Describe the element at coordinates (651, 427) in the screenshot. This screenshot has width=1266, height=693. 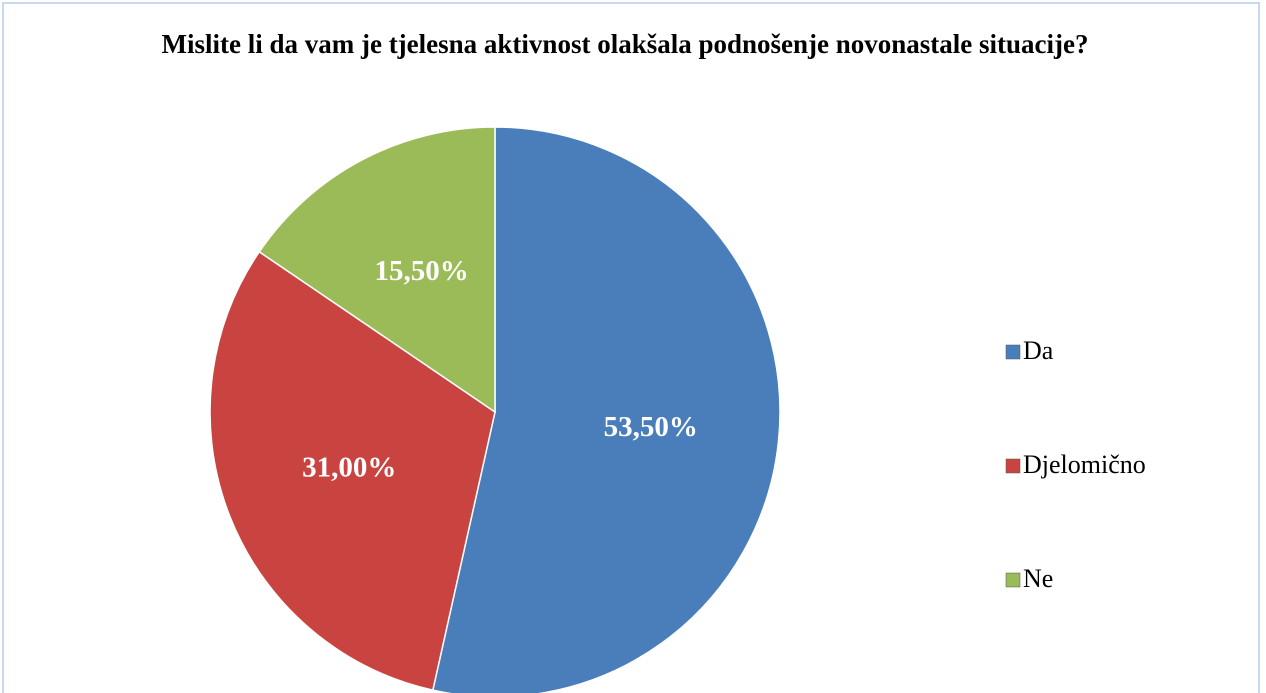
I see `data-label: 53,50%` at that location.